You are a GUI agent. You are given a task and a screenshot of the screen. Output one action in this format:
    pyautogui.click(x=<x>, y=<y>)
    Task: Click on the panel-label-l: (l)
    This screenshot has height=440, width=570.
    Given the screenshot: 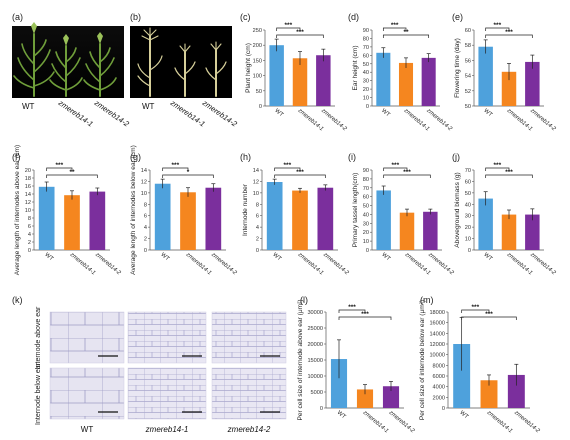 What is the action you would take?
    pyautogui.click(x=304, y=300)
    